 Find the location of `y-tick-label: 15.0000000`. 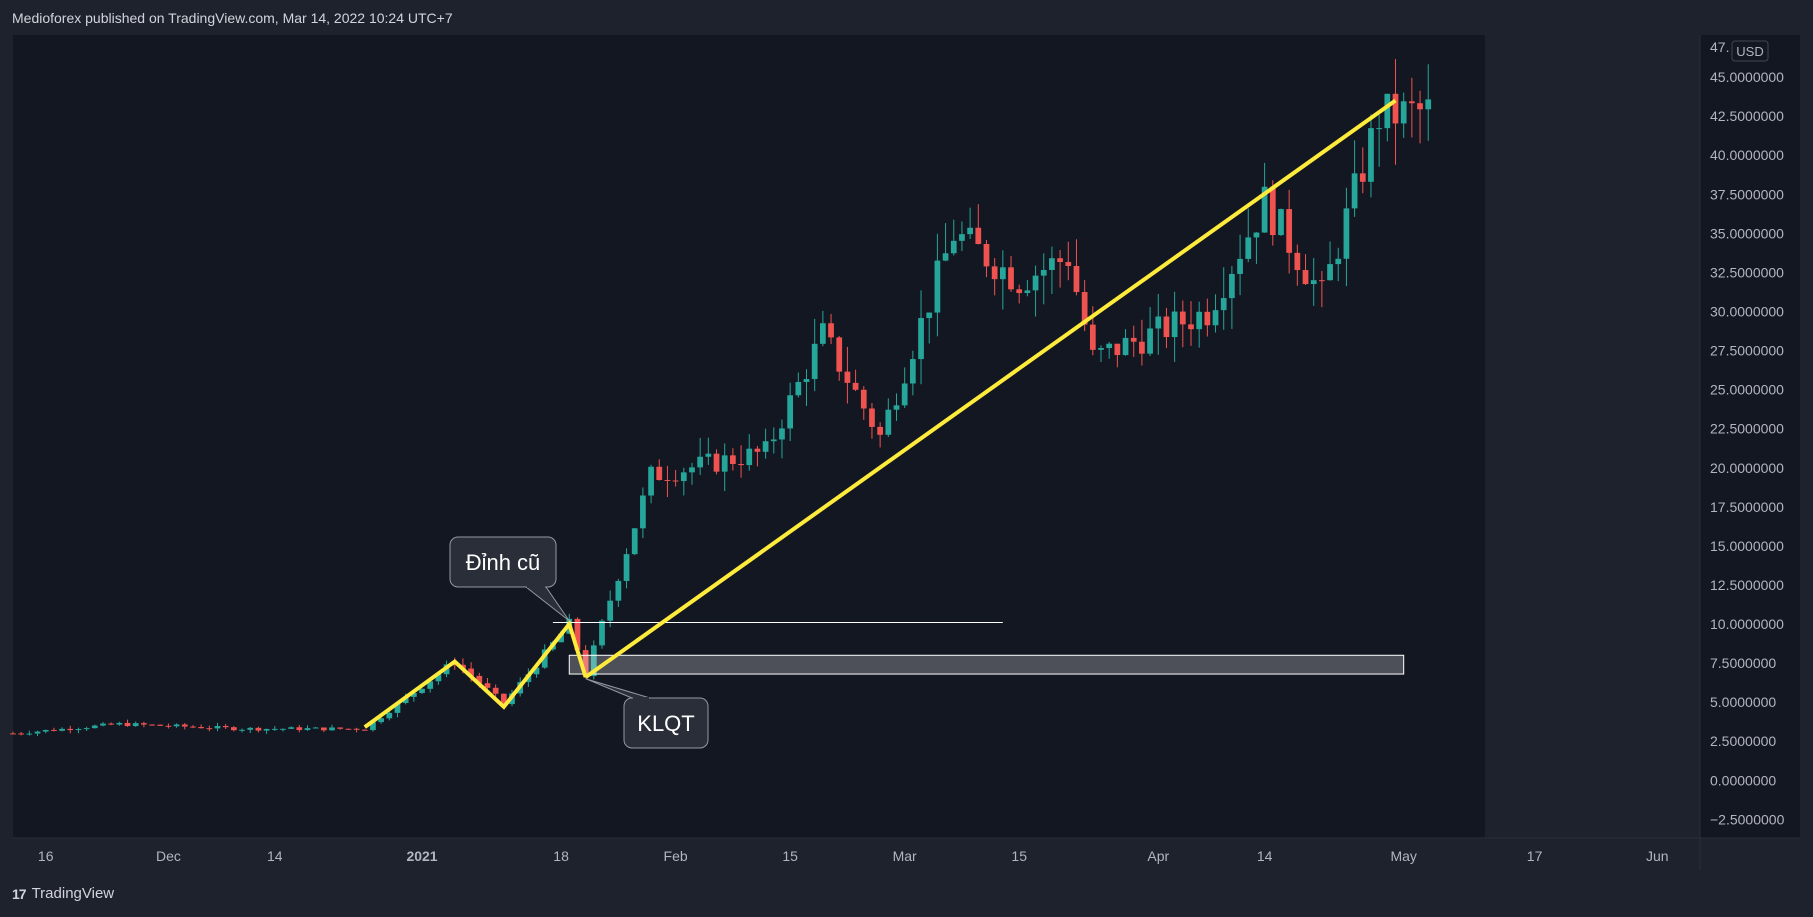

y-tick-label: 15.0000000 is located at coordinates (1747, 546).